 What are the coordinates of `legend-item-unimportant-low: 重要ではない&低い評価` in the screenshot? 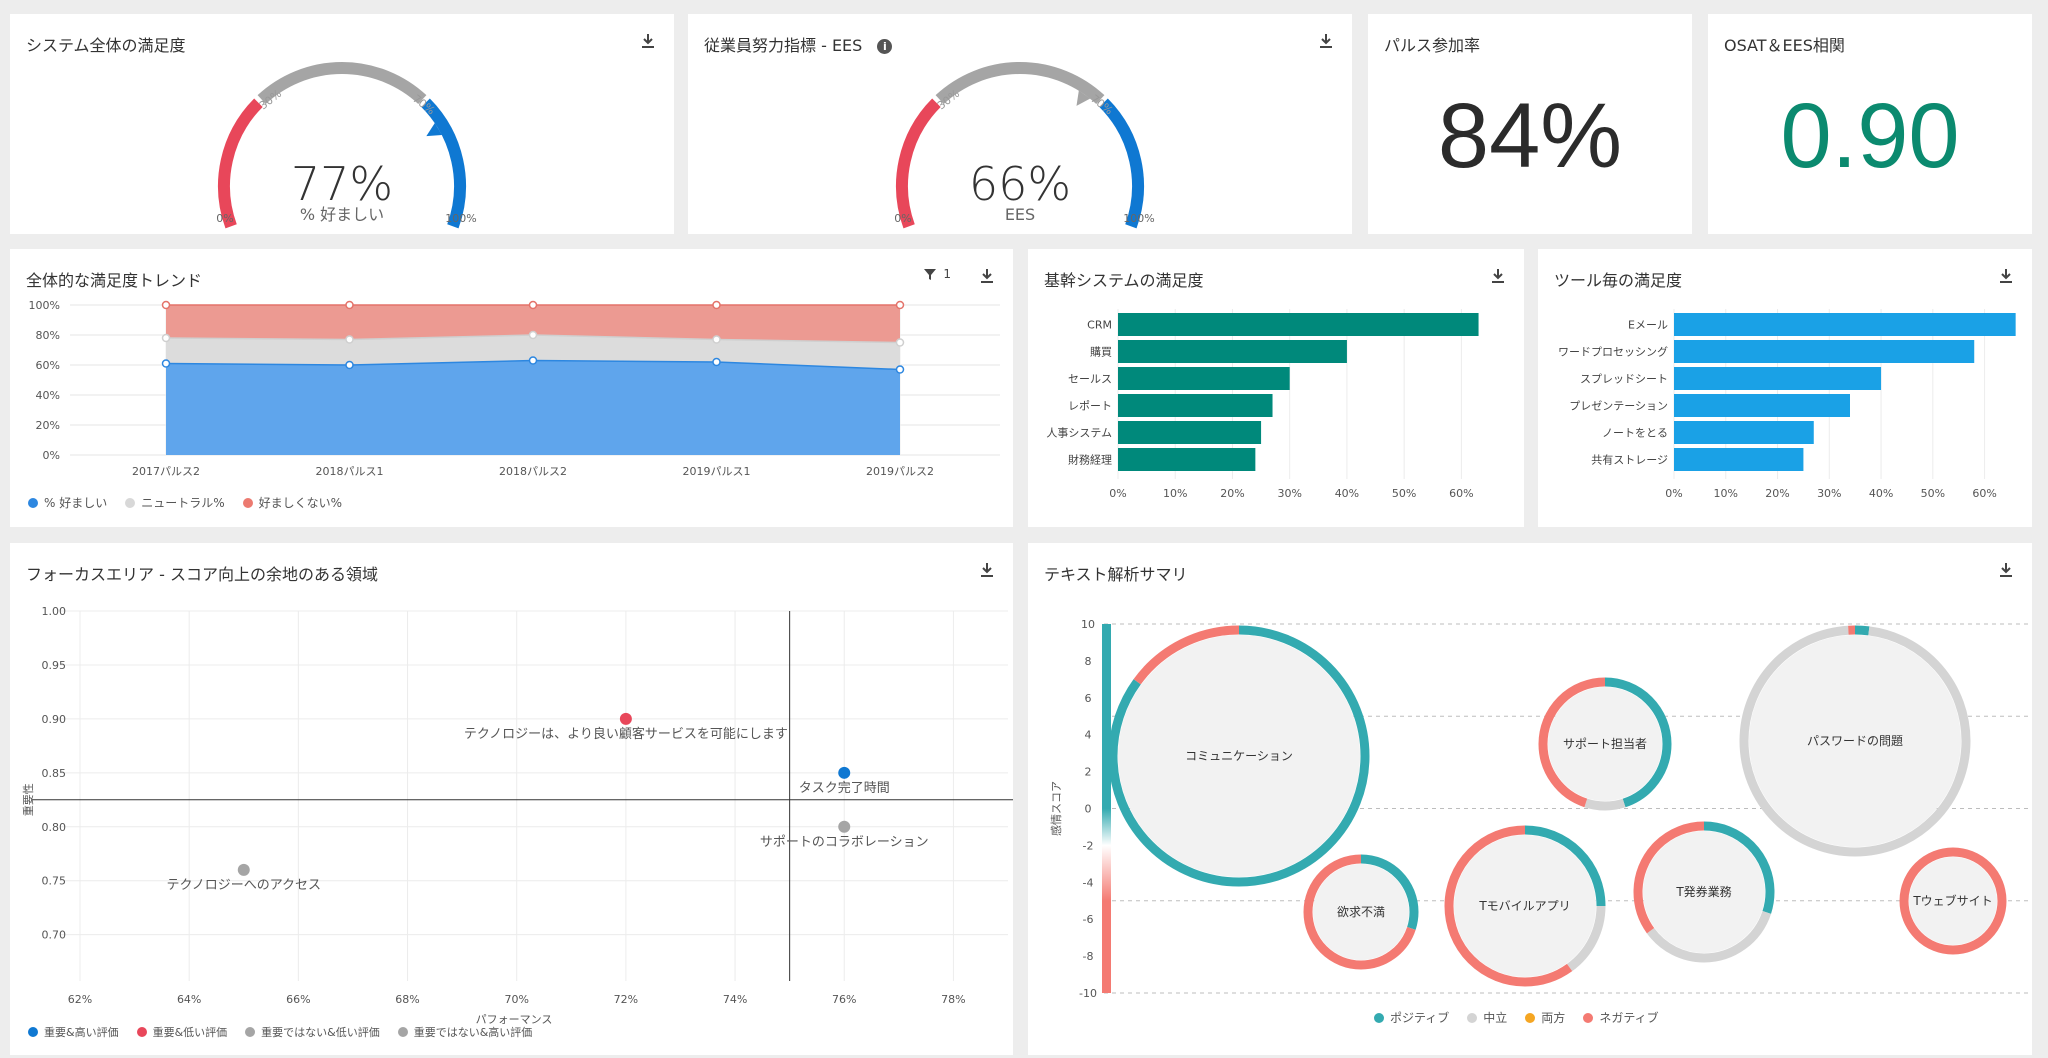 It's located at (312, 1032).